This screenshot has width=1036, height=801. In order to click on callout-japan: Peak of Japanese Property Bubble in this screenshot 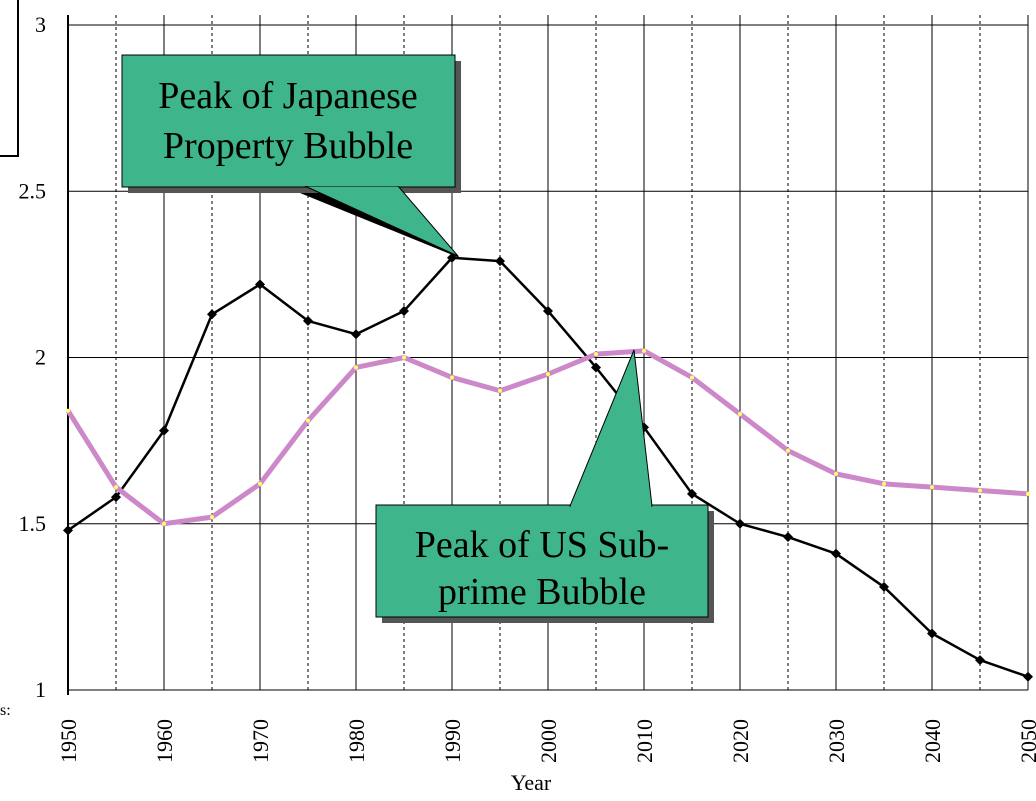, I will do `click(291, 156)`.